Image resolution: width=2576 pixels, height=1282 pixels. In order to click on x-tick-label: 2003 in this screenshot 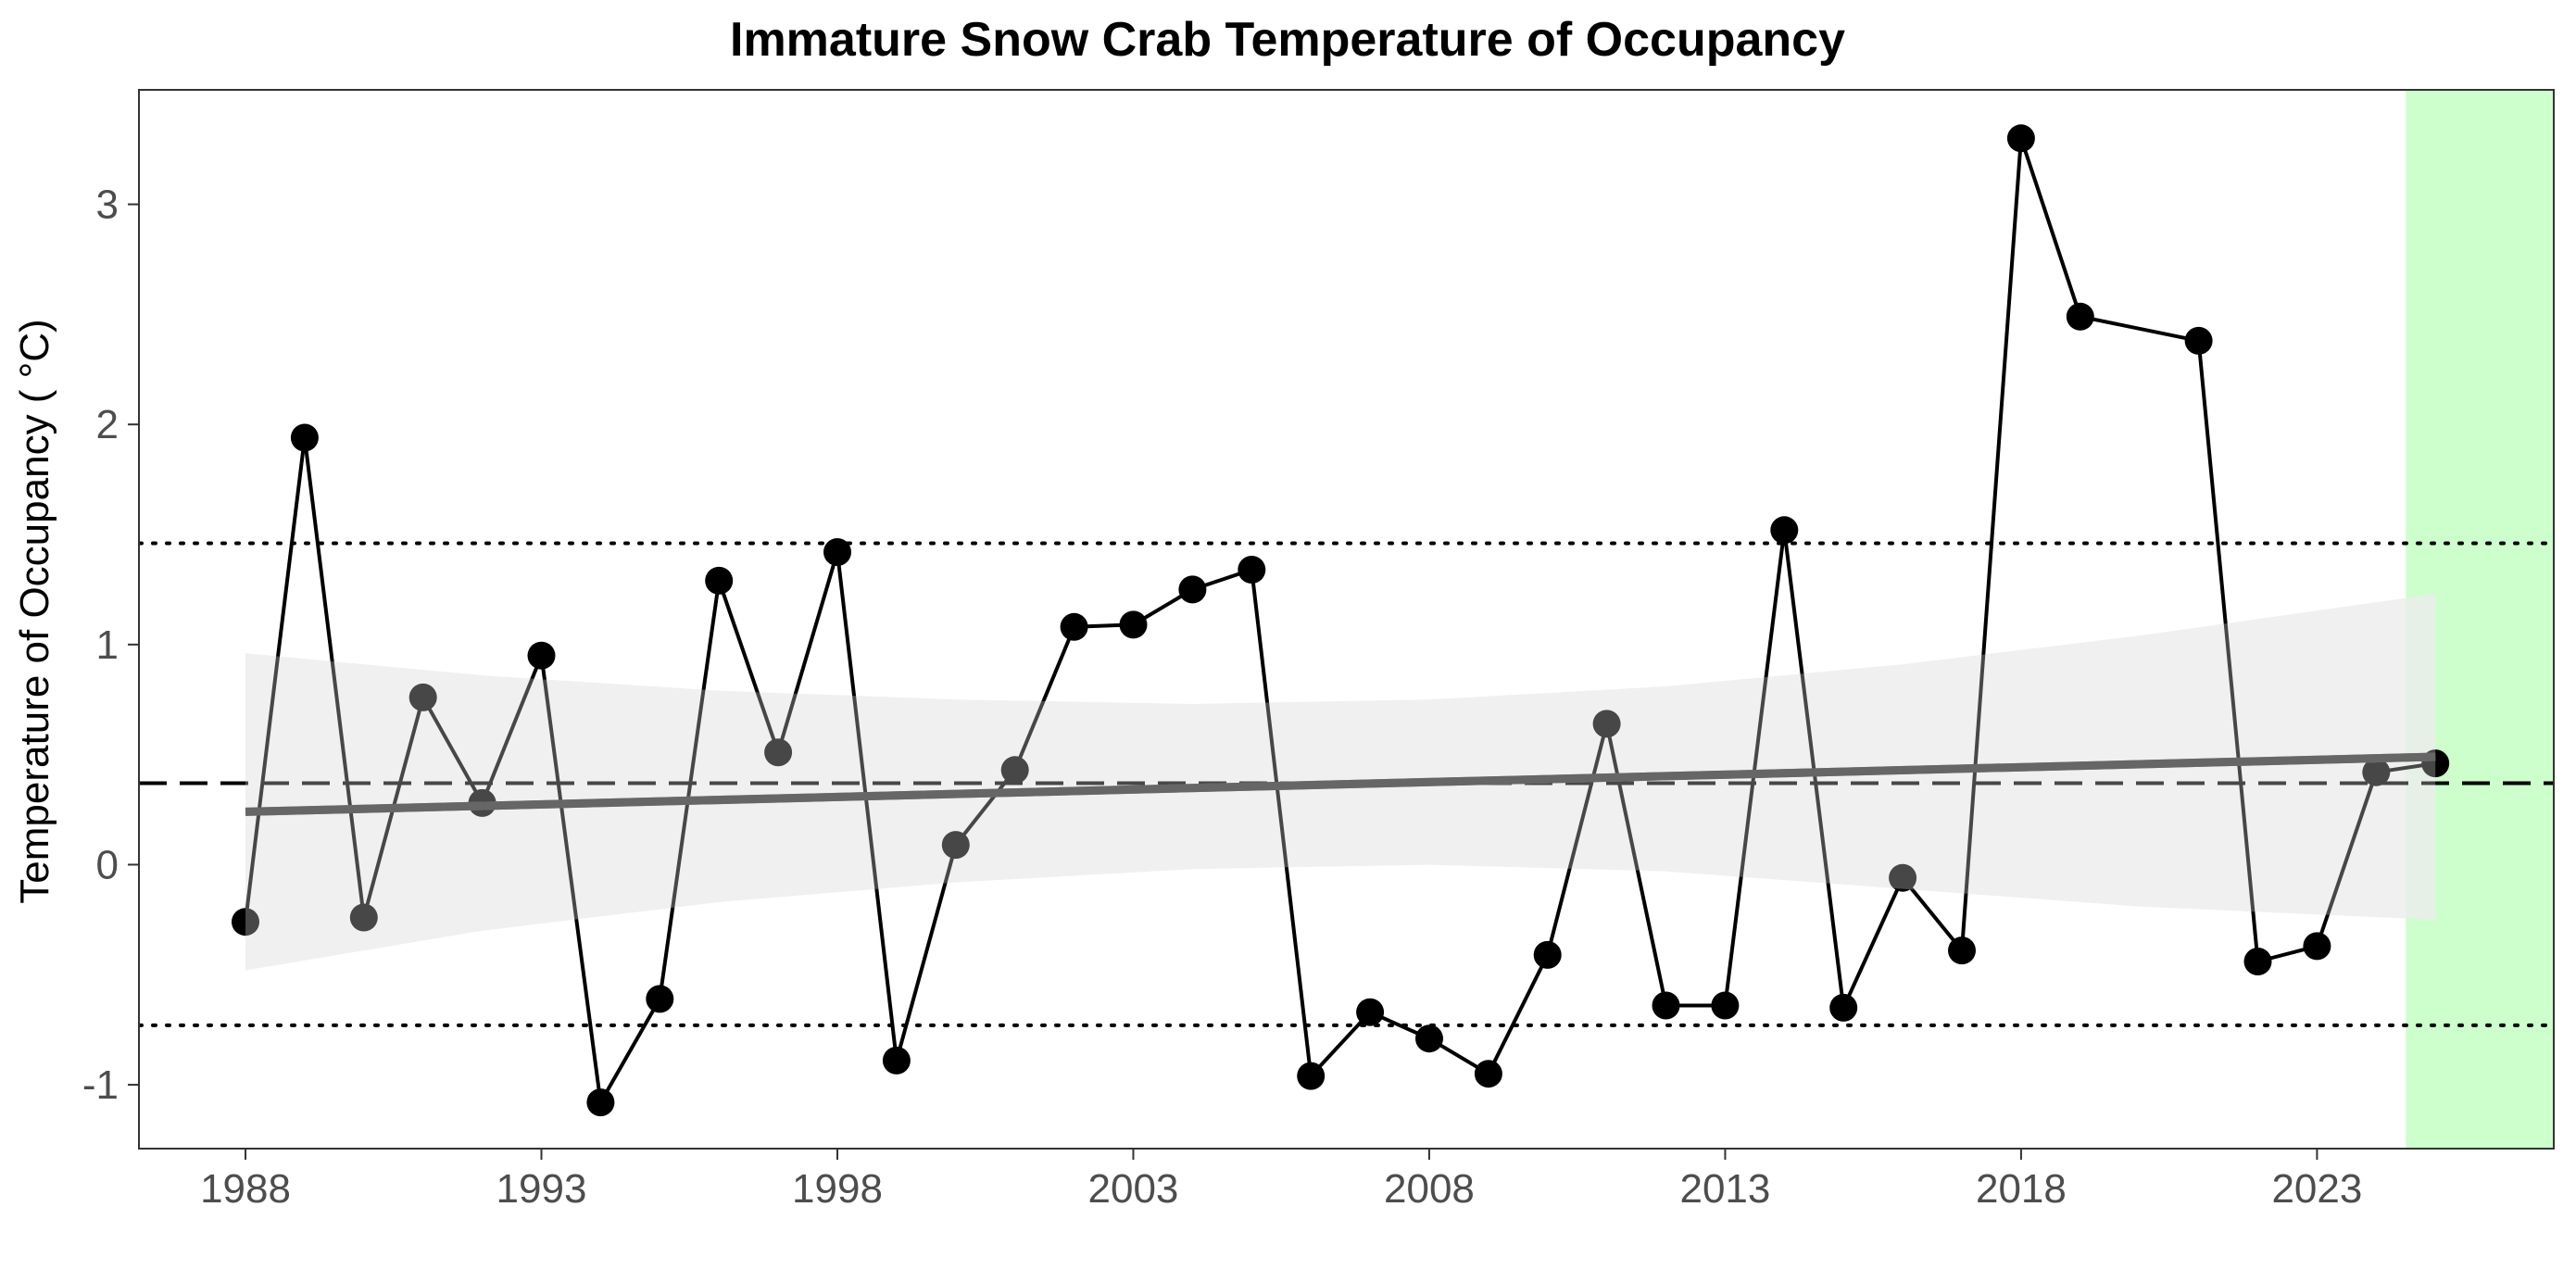, I will do `click(1133, 1189)`.